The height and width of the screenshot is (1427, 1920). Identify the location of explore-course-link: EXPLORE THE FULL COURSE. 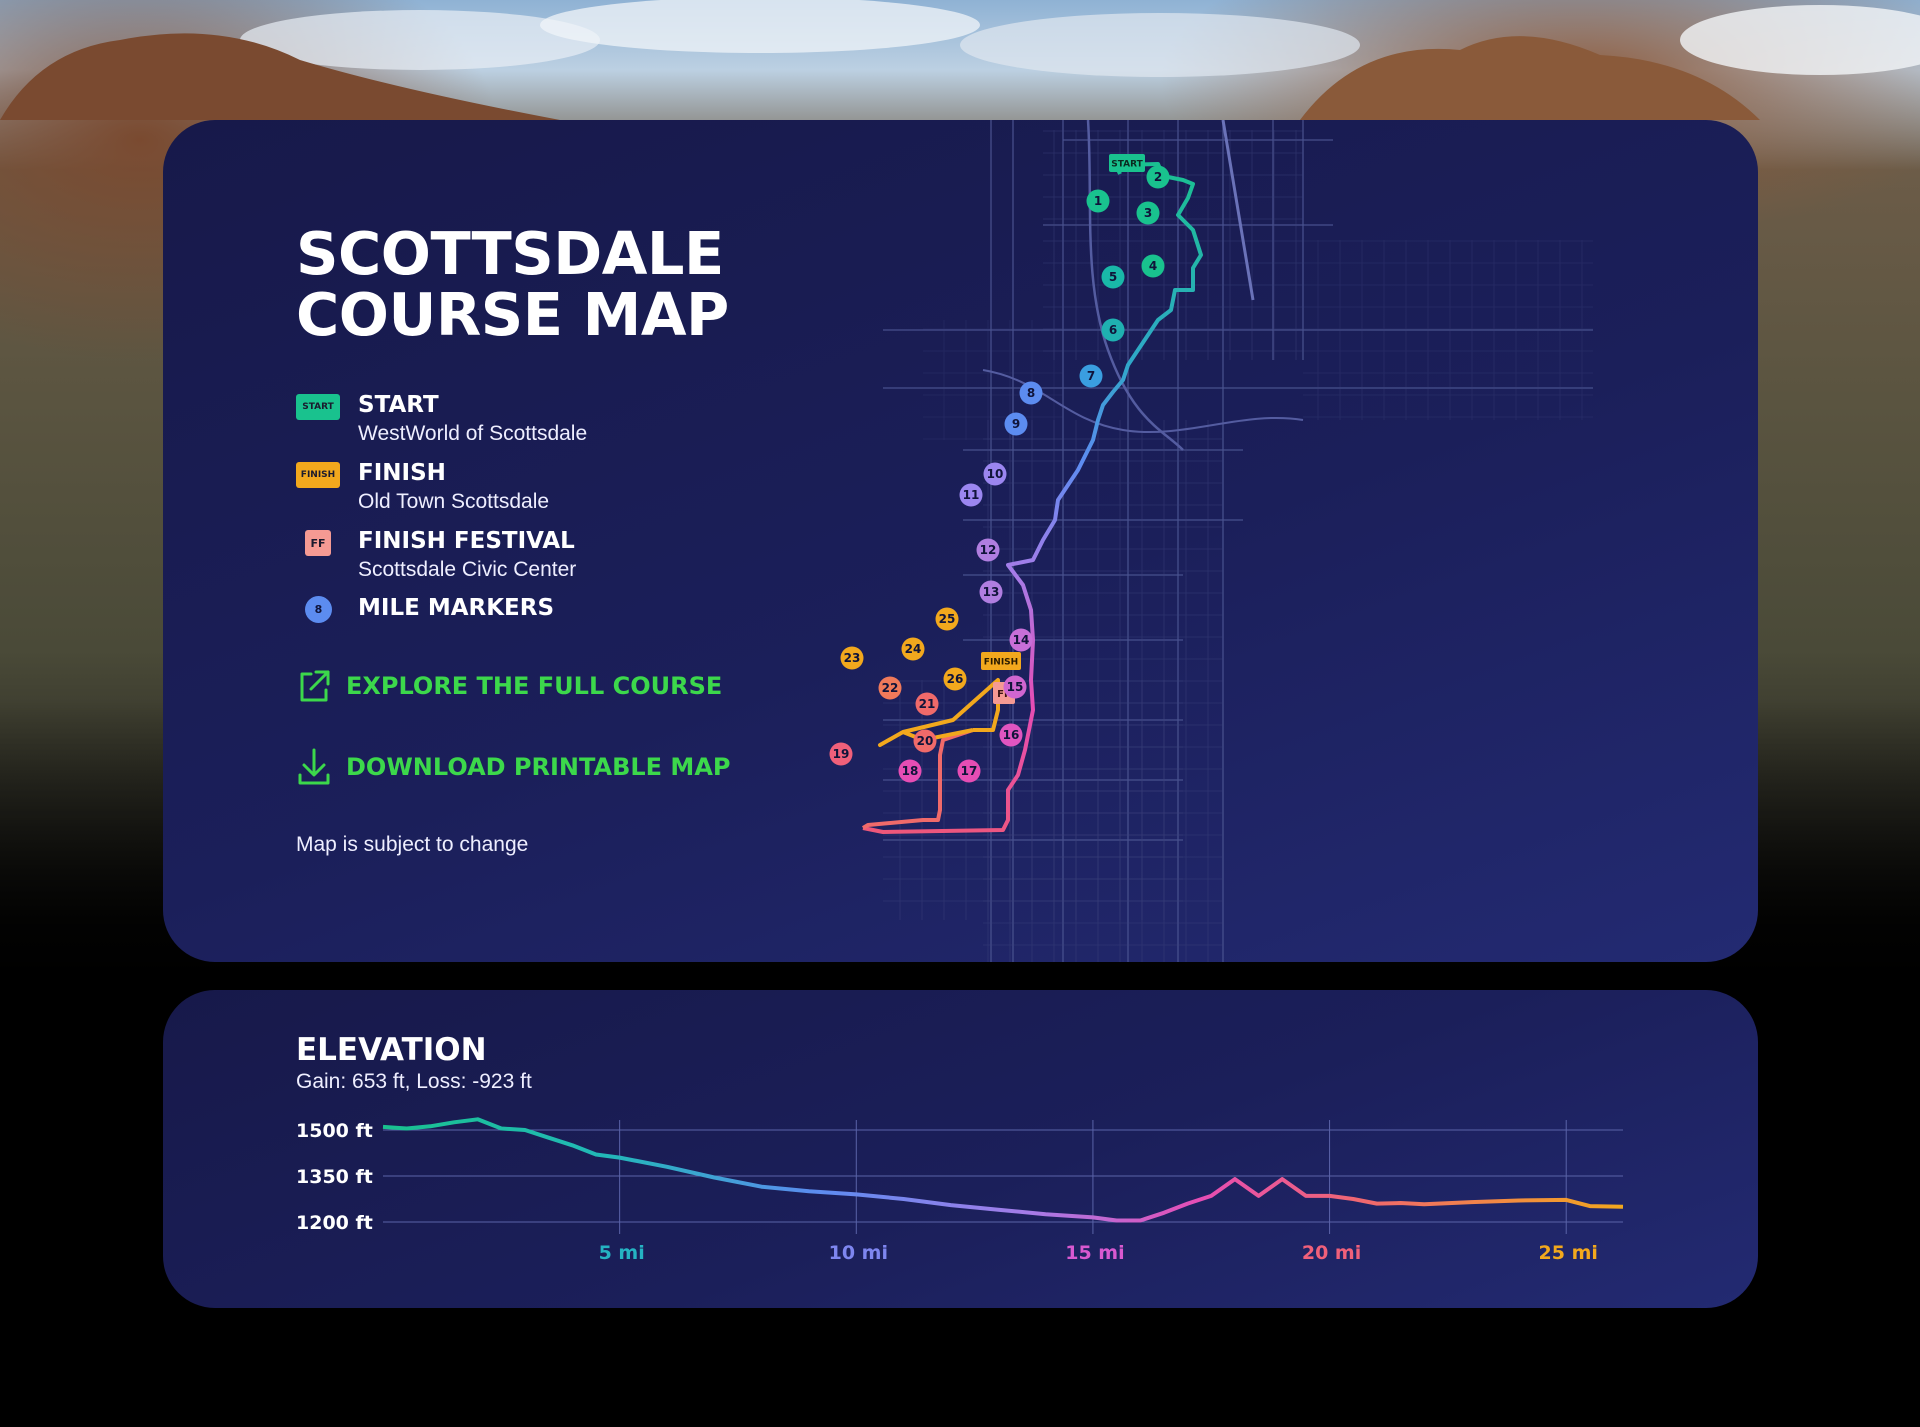
(509, 686).